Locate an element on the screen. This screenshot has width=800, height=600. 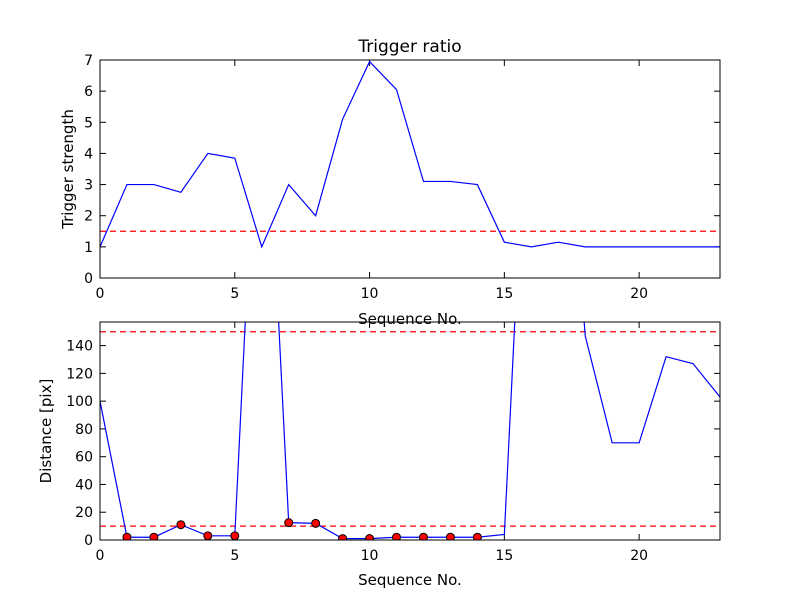
y-tick-label: 2 is located at coordinates (88, 217).